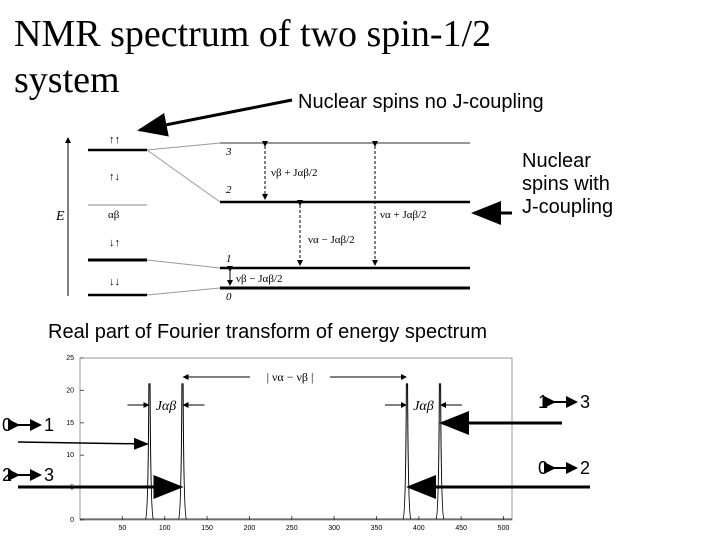 This screenshot has width=720, height=540. What do you see at coordinates (331, 240) in the screenshot?
I see `transition-label: να − Jαβ/2` at bounding box center [331, 240].